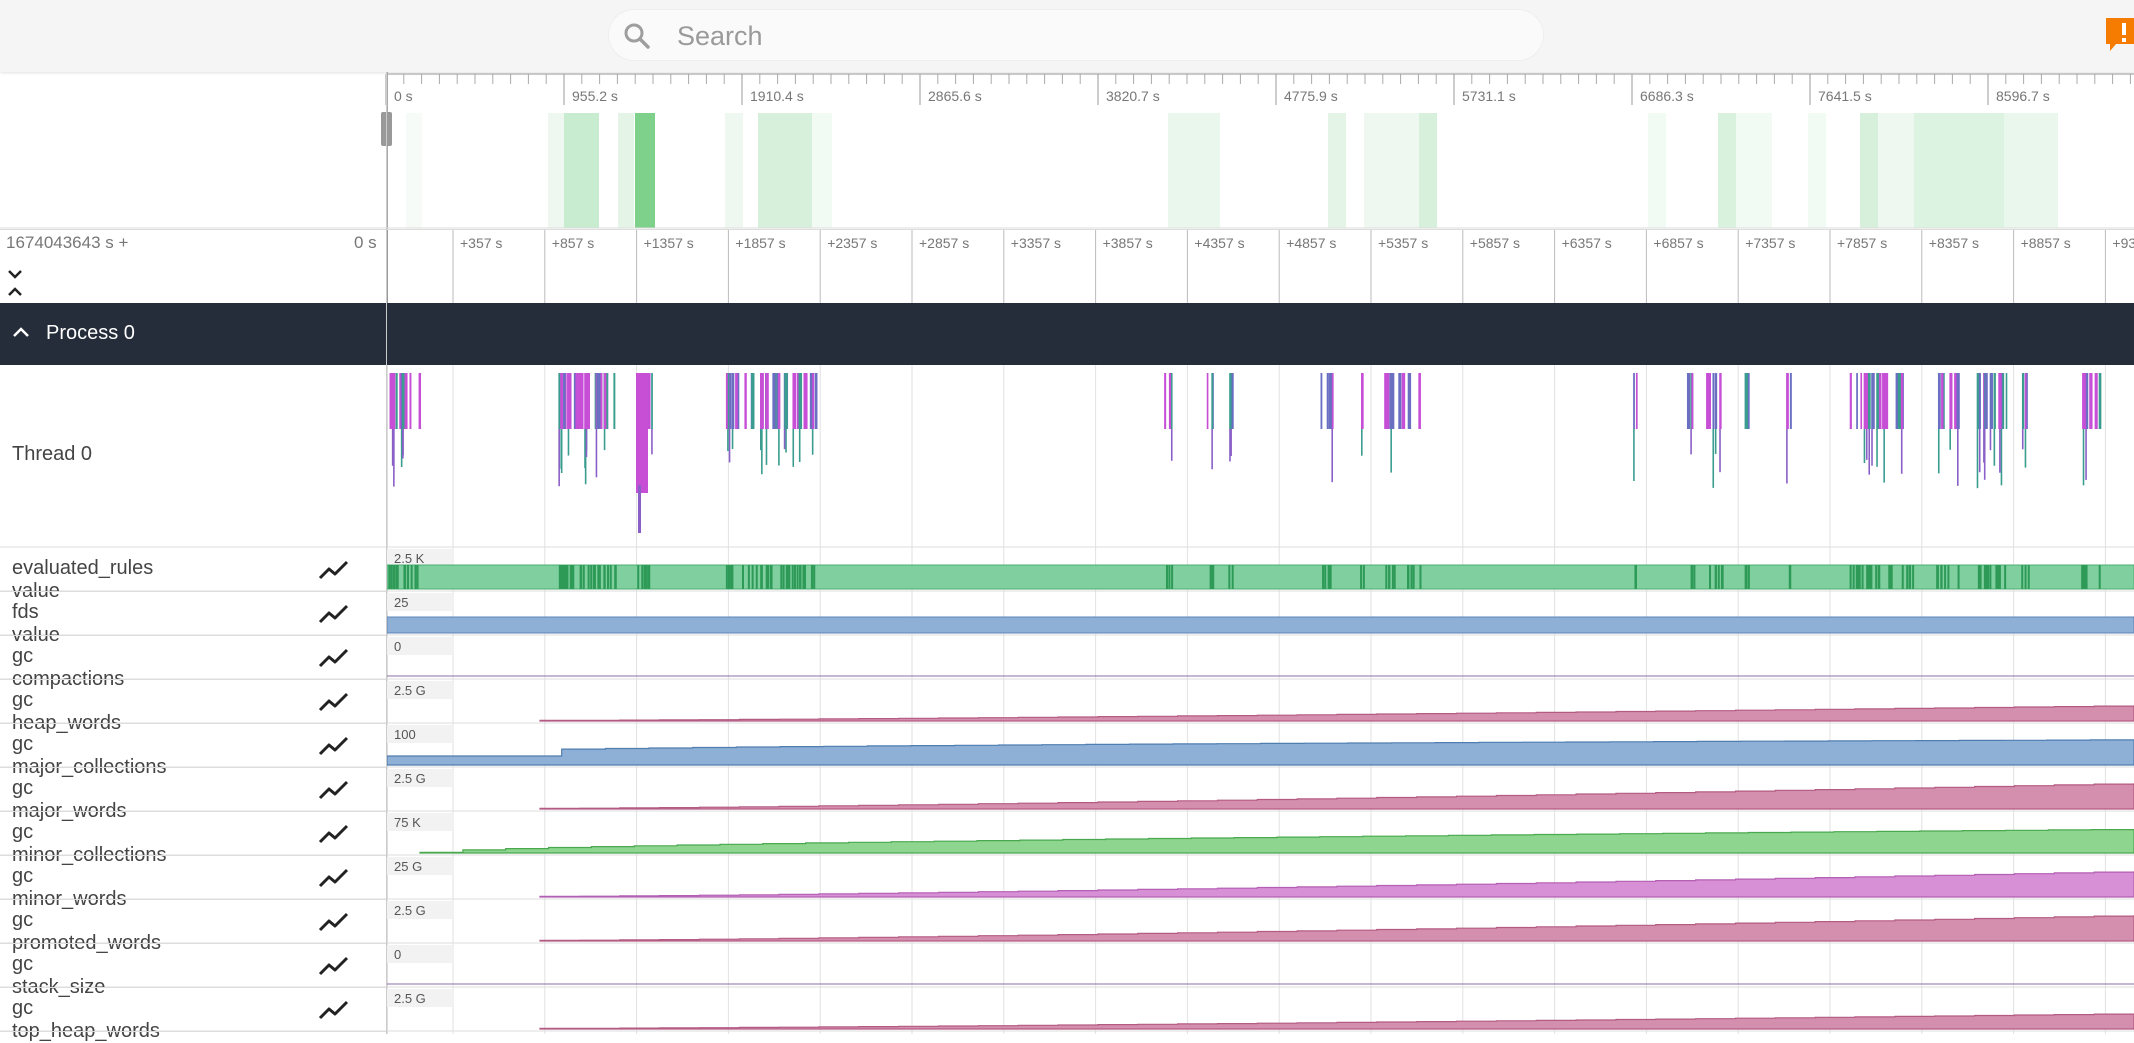 The image size is (2134, 1043). What do you see at coordinates (1097, 36) in the screenshot?
I see `search-input` at bounding box center [1097, 36].